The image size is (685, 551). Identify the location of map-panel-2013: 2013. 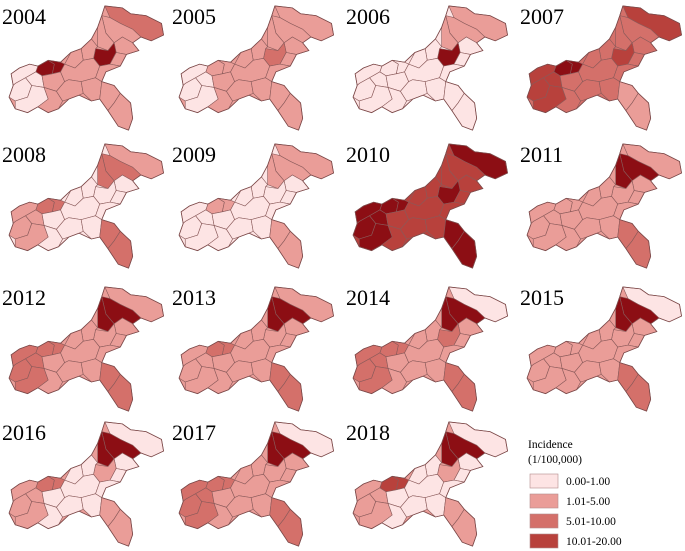
(253, 348).